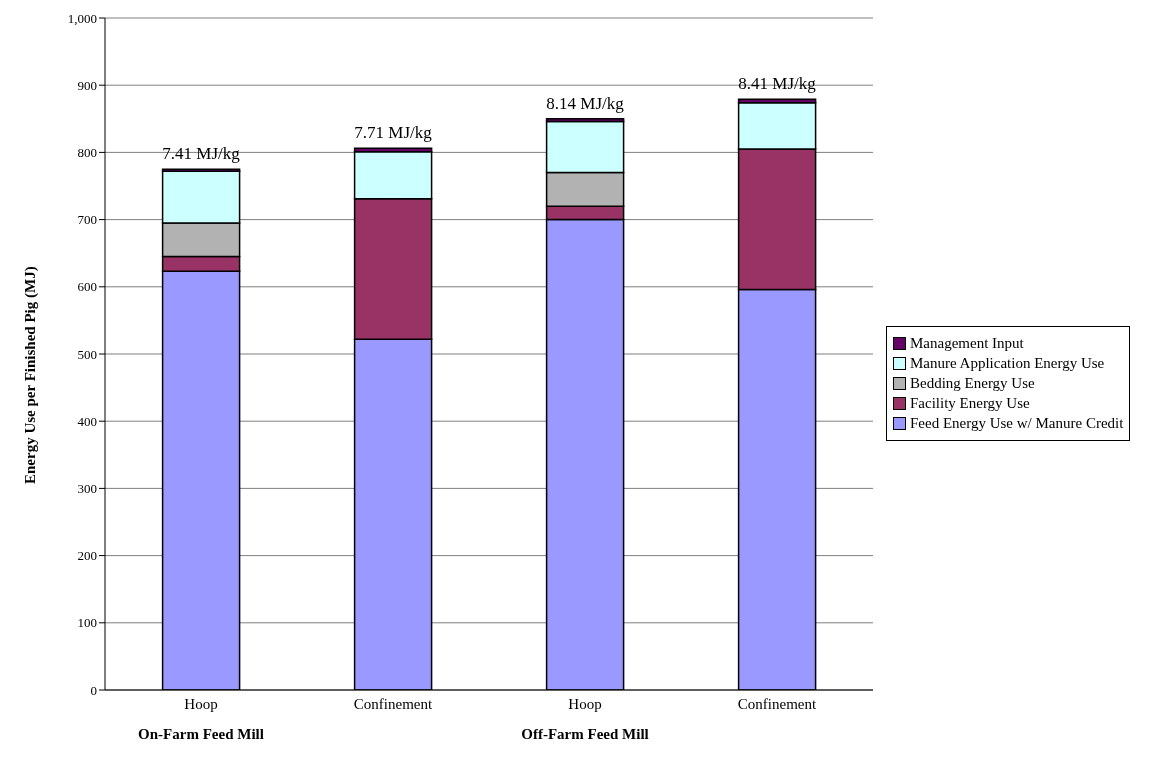 This screenshot has width=1170, height=772. What do you see at coordinates (393, 133) in the screenshot?
I see `annotation: 7.71 MJ/kg` at bounding box center [393, 133].